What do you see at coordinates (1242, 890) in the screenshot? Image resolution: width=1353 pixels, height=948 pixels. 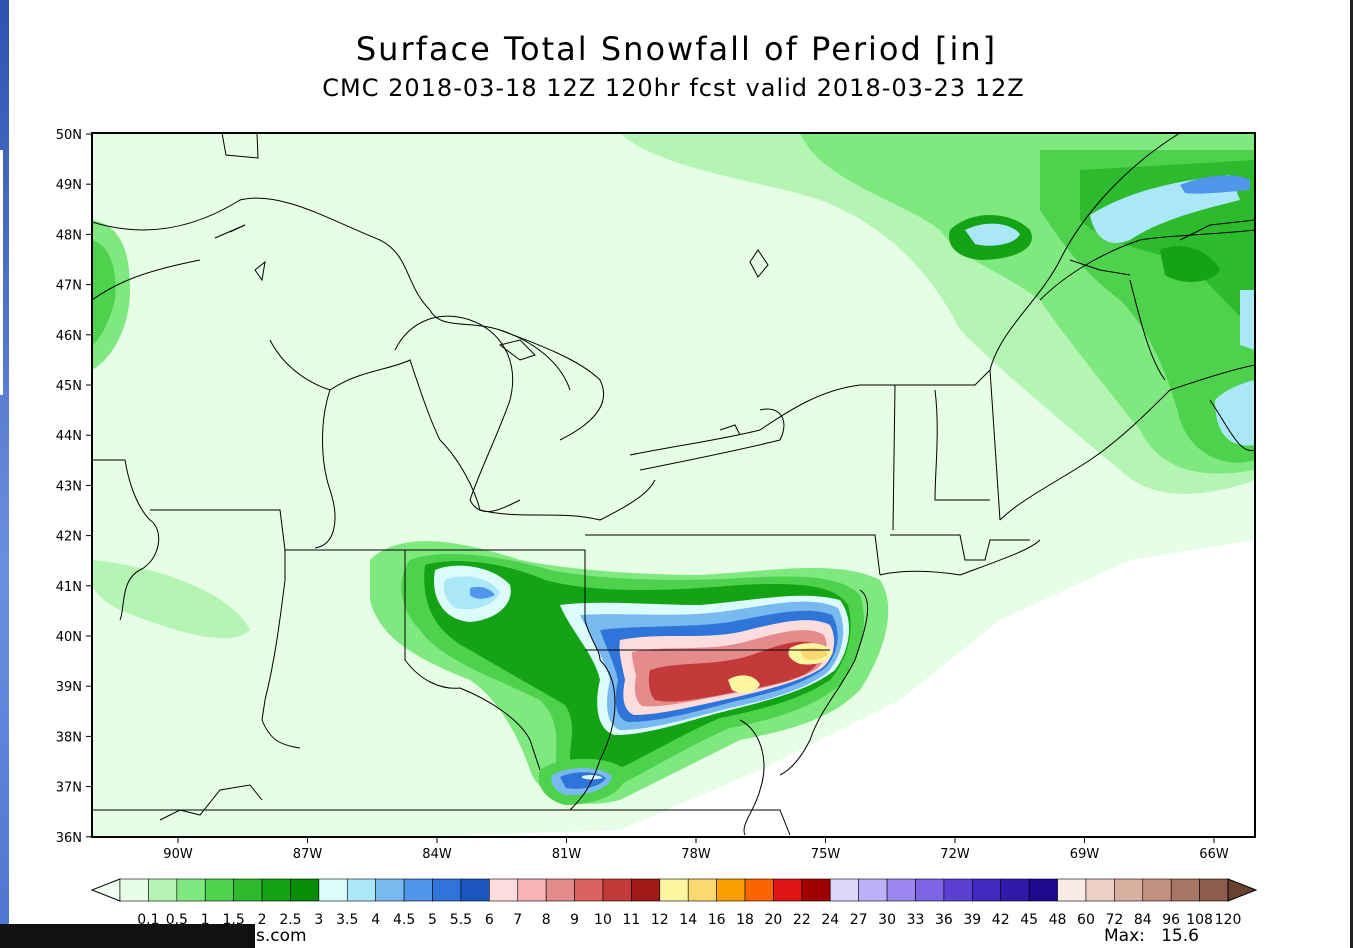 I see `colorbar-high-arrow` at bounding box center [1242, 890].